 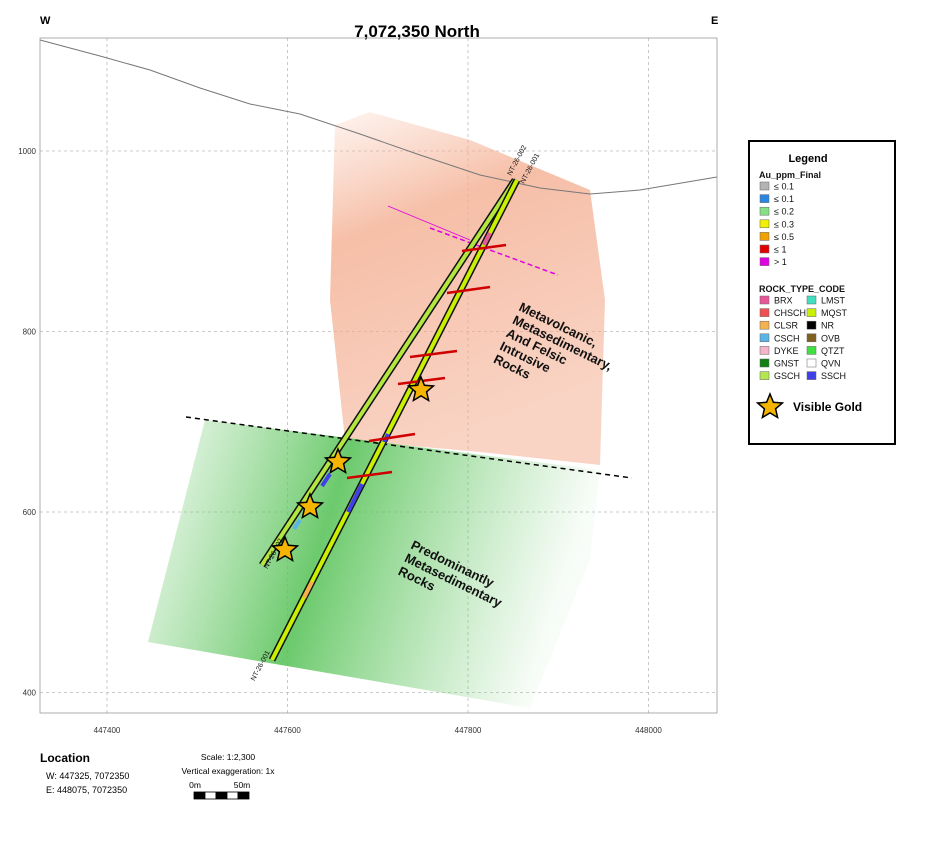 I want to click on scale-ratio: Scale: 1:2,300, so click(x=228, y=757).